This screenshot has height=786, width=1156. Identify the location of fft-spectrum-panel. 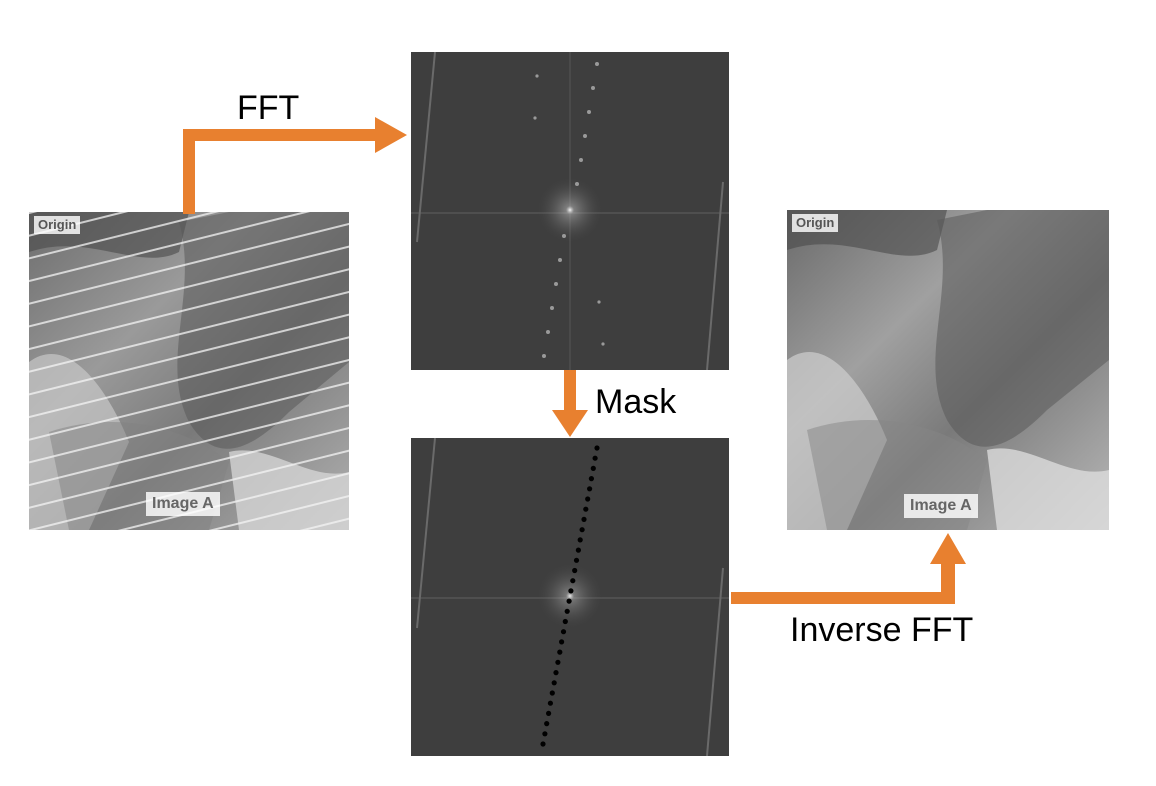
(570, 211).